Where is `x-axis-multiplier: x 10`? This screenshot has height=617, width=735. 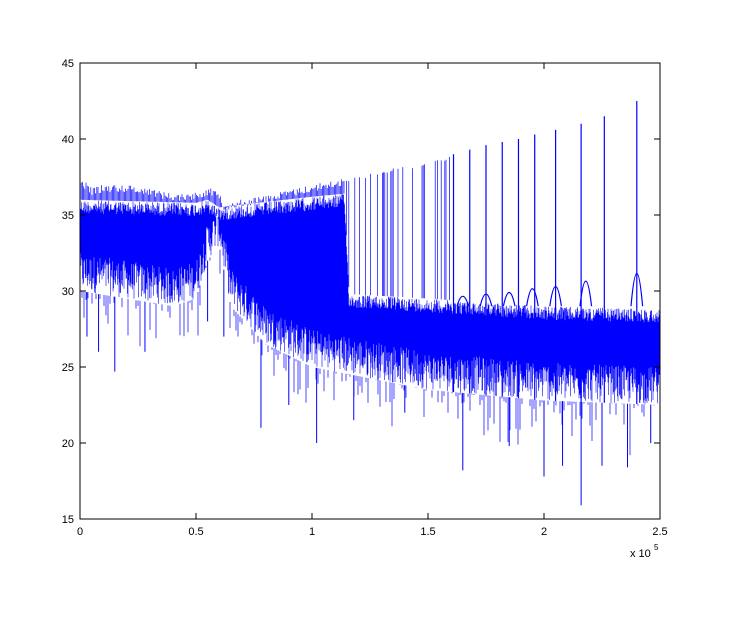
x-axis-multiplier: x 10 is located at coordinates (640, 554).